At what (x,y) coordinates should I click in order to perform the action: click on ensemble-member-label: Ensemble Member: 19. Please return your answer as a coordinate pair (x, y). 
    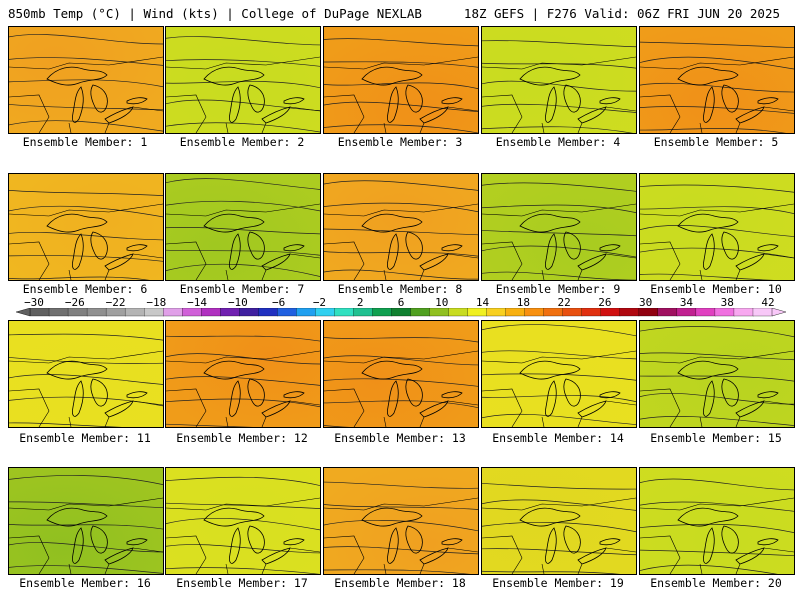
    Looking at the image, I should click on (558, 583).